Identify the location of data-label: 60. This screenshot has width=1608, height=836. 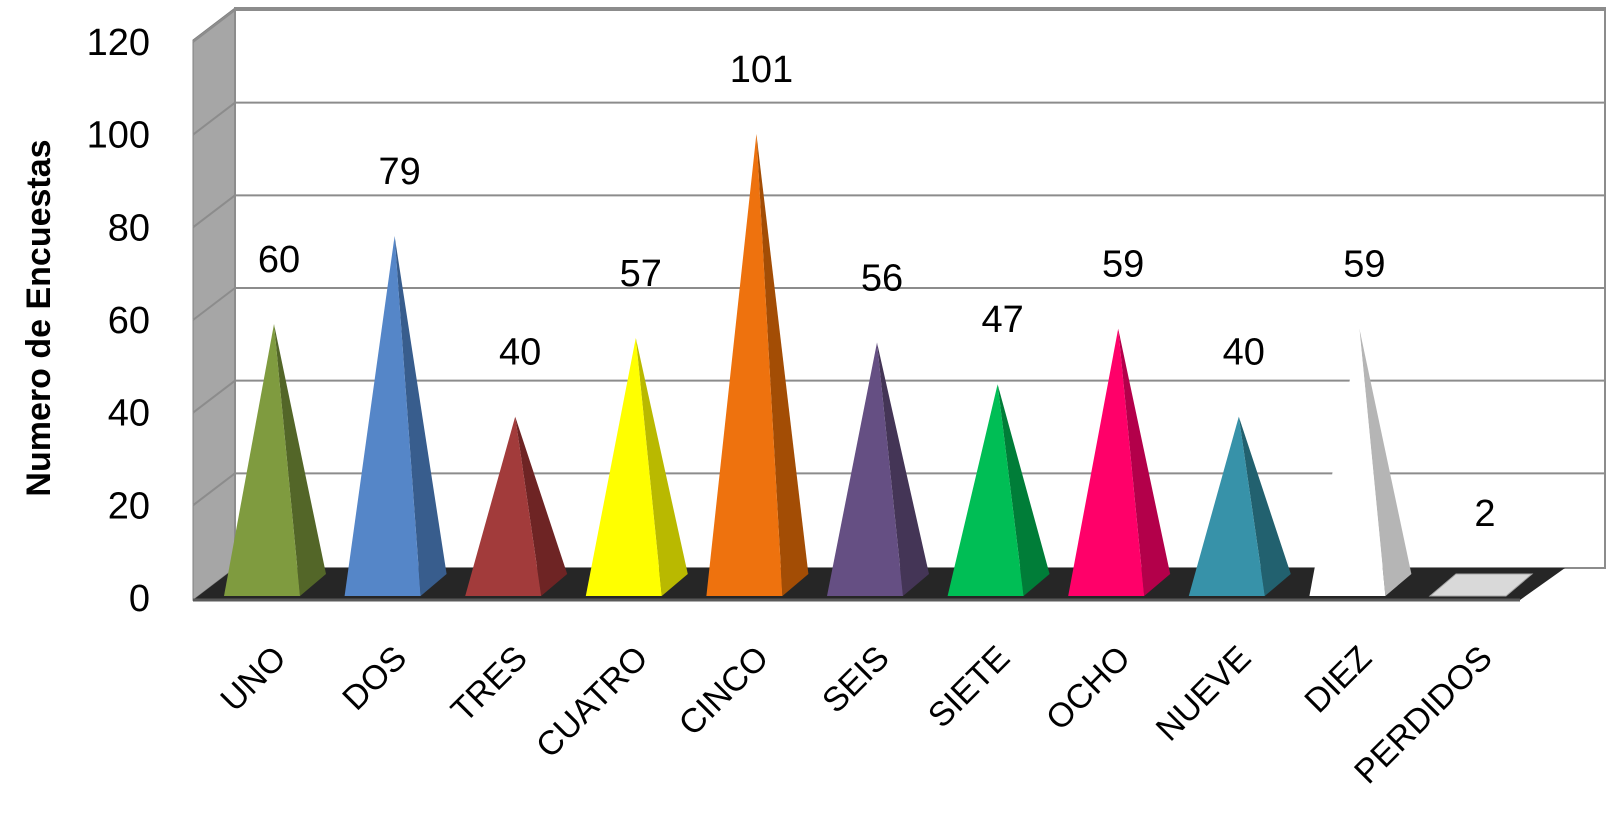
(279, 260).